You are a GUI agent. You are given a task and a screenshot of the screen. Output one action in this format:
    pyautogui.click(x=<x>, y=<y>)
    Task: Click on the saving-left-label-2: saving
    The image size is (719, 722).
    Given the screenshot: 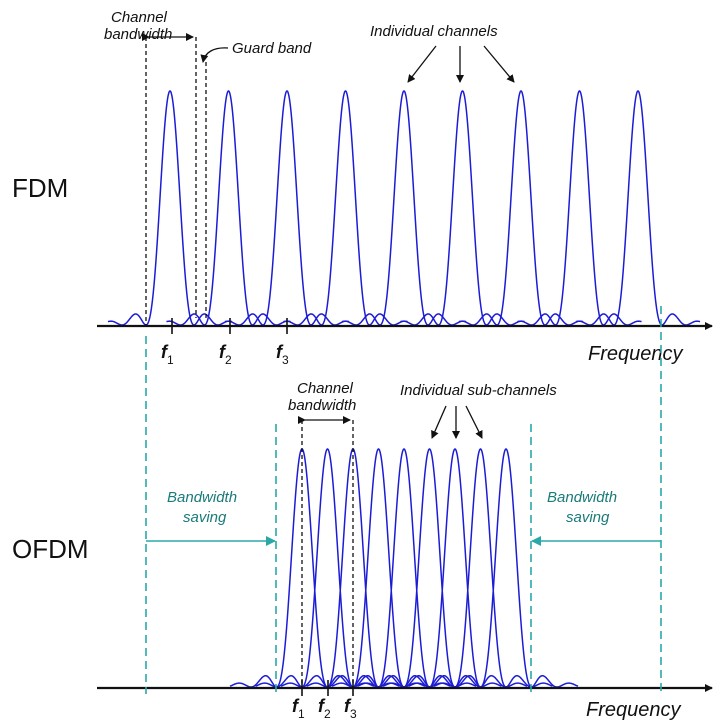 What is the action you would take?
    pyautogui.click(x=205, y=517)
    